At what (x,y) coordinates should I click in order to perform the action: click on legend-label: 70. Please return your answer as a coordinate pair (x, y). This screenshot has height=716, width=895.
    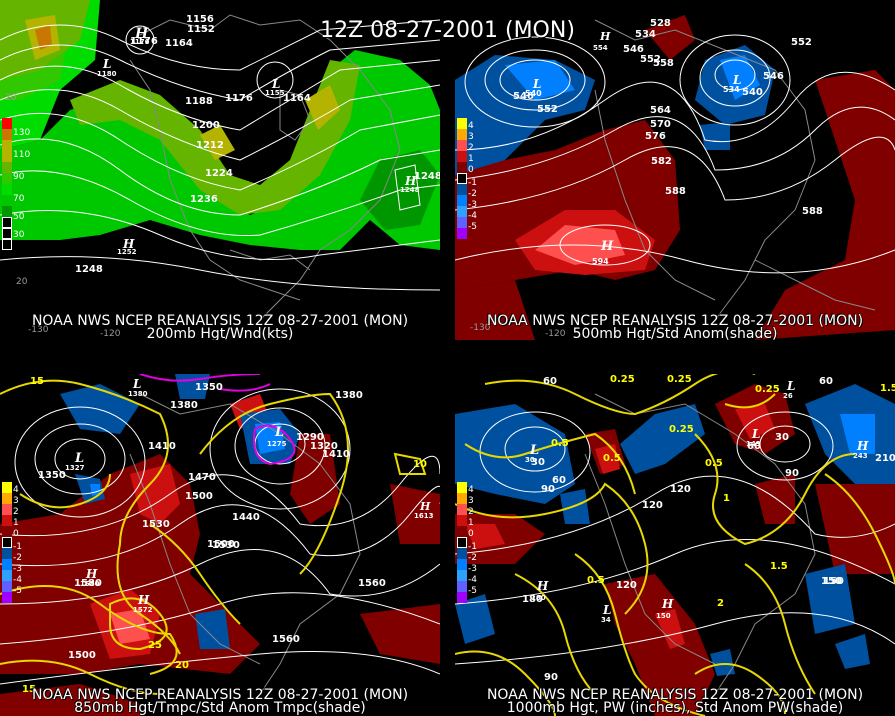
    Looking at the image, I should click on (19, 199).